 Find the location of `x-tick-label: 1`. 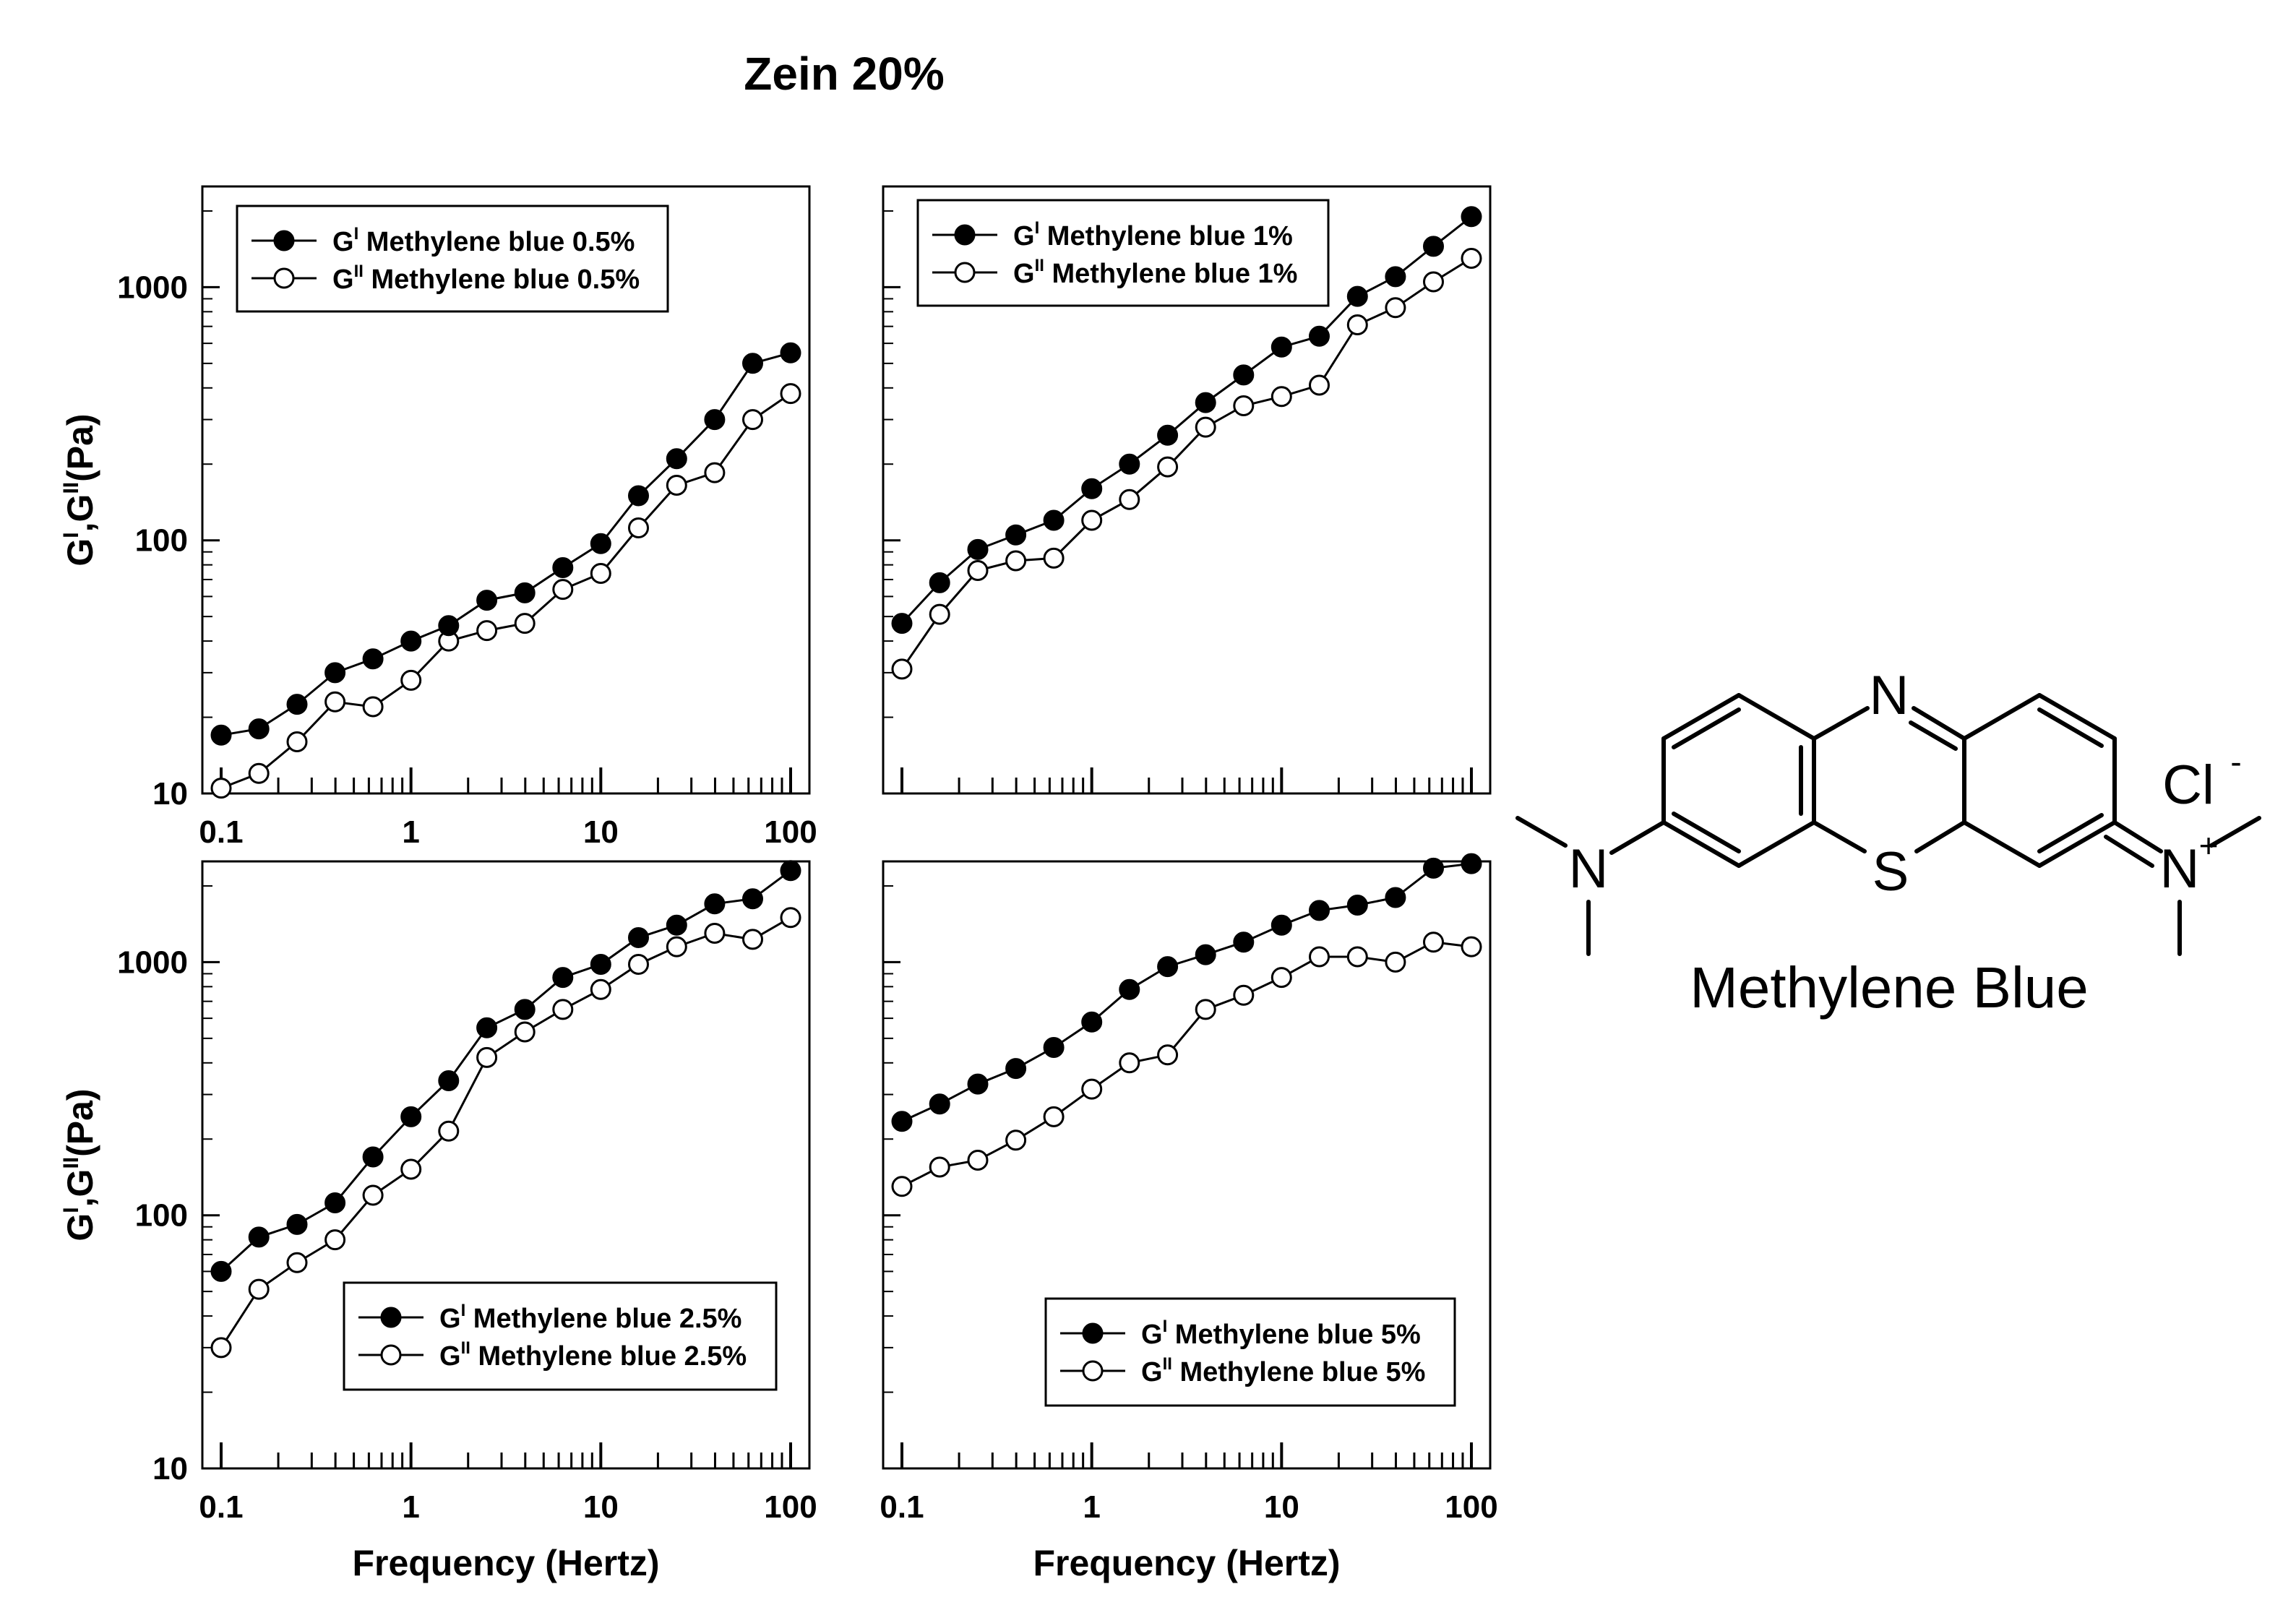

x-tick-label: 1 is located at coordinates (410, 1507).